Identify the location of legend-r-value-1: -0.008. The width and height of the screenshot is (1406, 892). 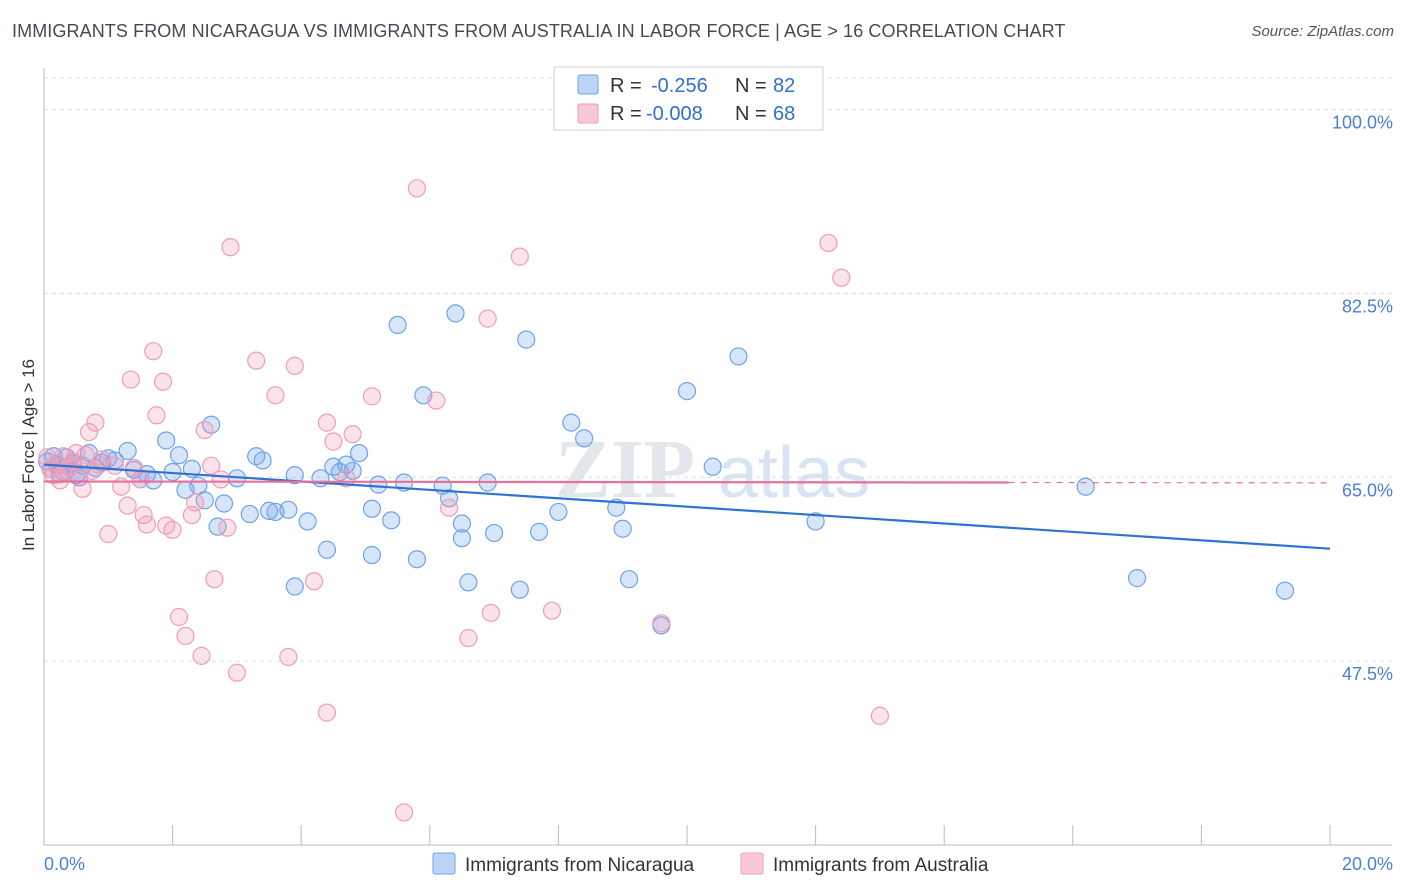
(674, 114).